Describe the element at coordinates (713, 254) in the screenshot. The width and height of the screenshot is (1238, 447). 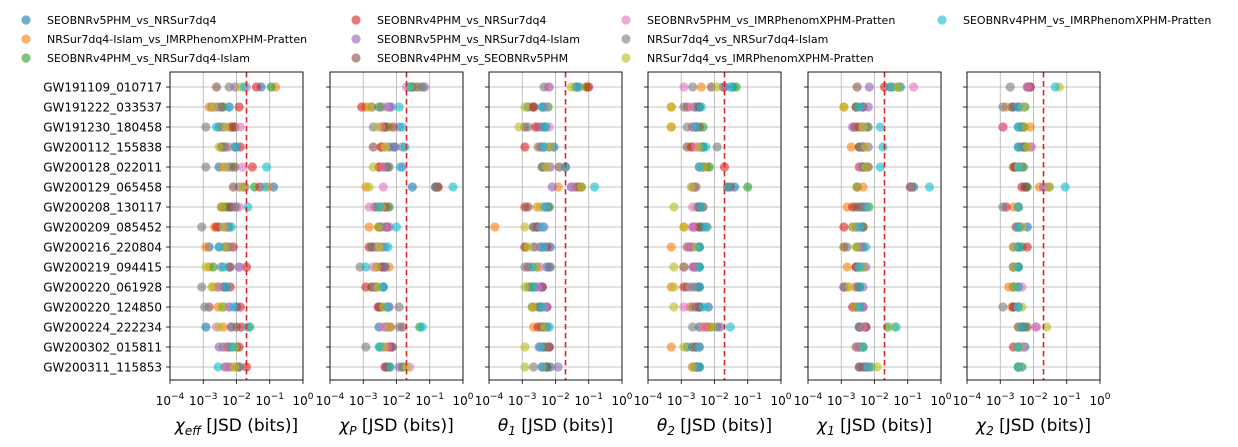
I see `panel: 10⁻⁴ 10⁻³ 10⁻² 10⁻¹ 100 θ2 [JSD (bits)]` at that location.